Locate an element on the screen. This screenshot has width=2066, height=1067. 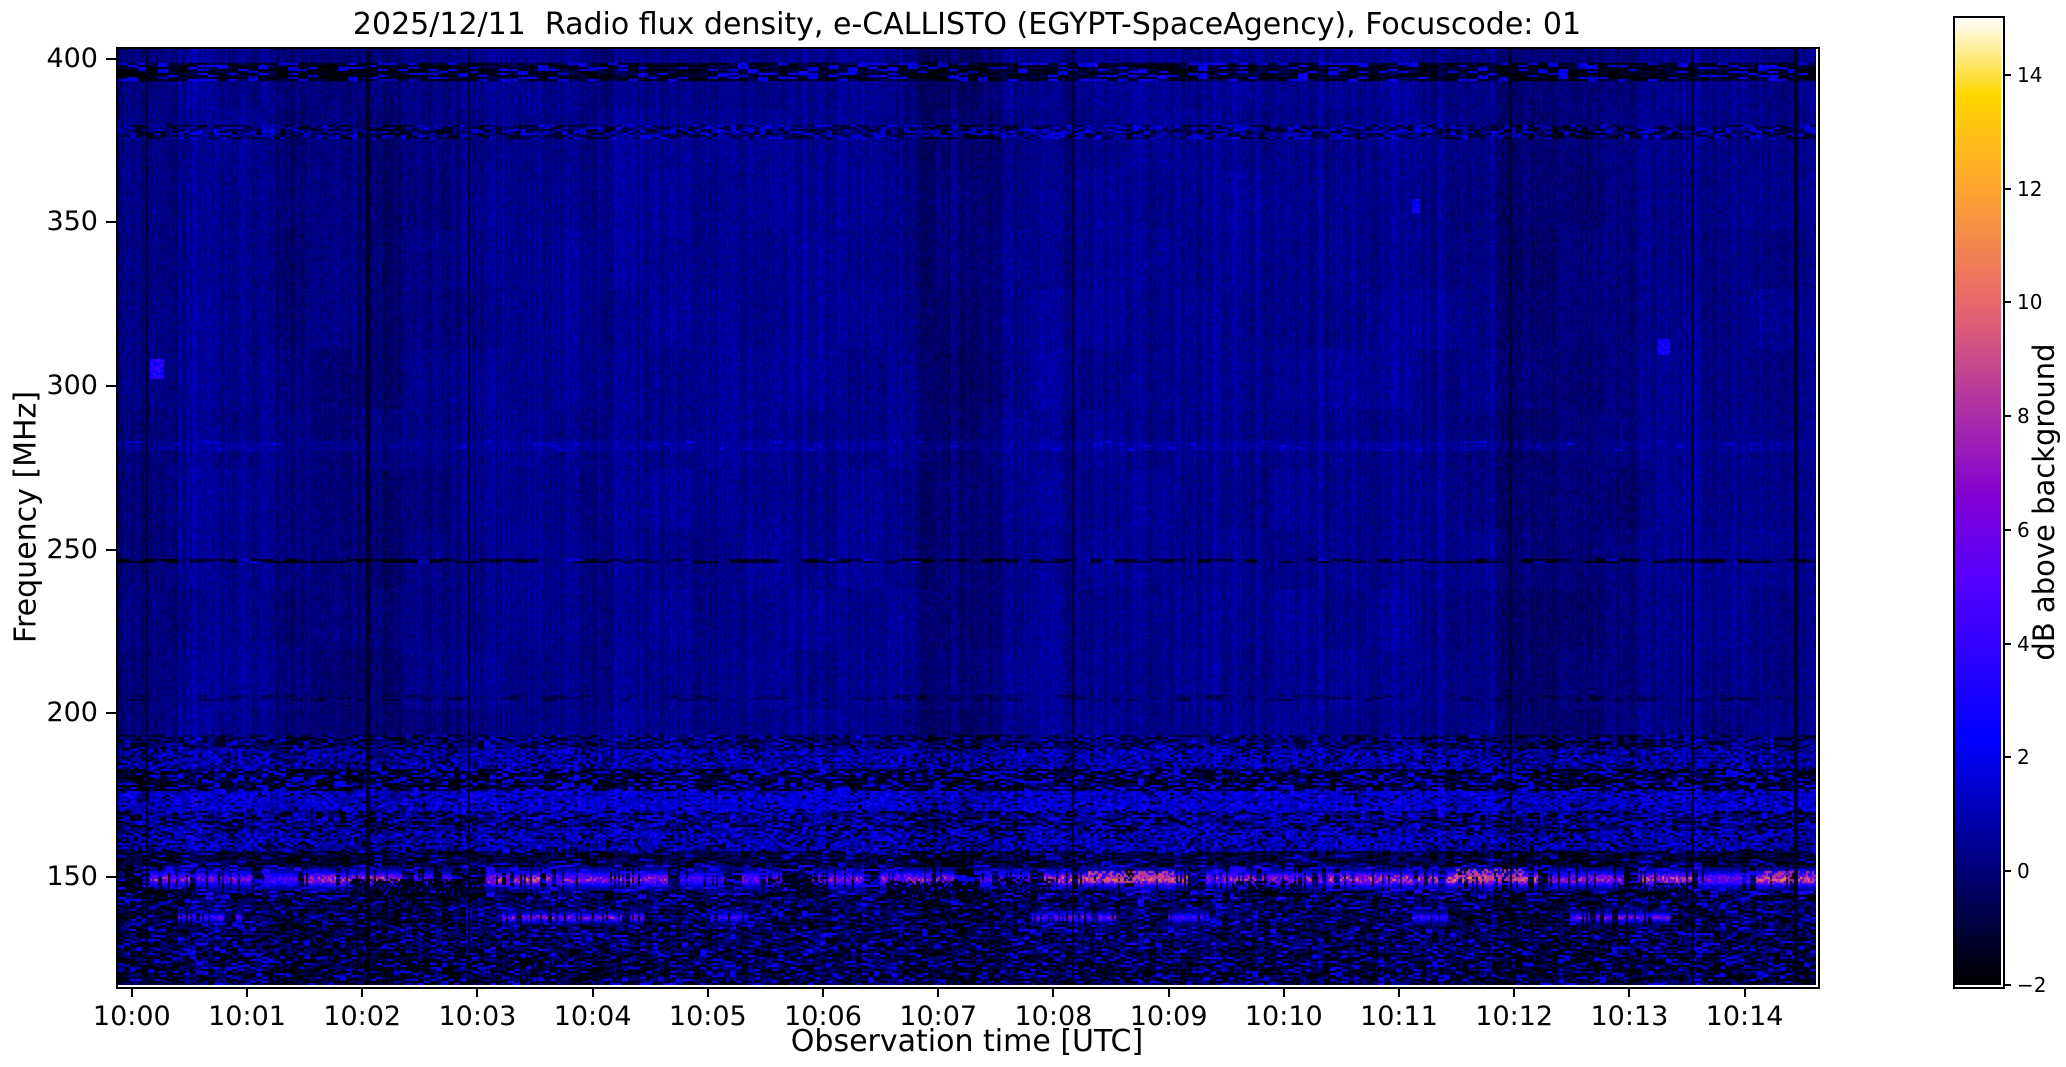
y-tick-label: 150 is located at coordinates (72, 876).